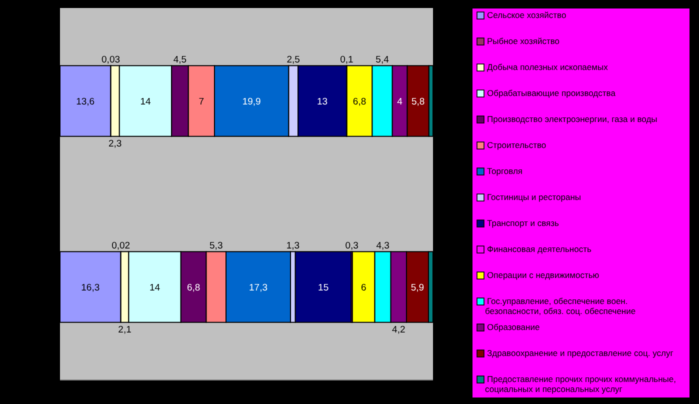 The height and width of the screenshot is (404, 699). Describe the element at coordinates (293, 246) in the screenshot. I see `data-label: 1,3` at that location.